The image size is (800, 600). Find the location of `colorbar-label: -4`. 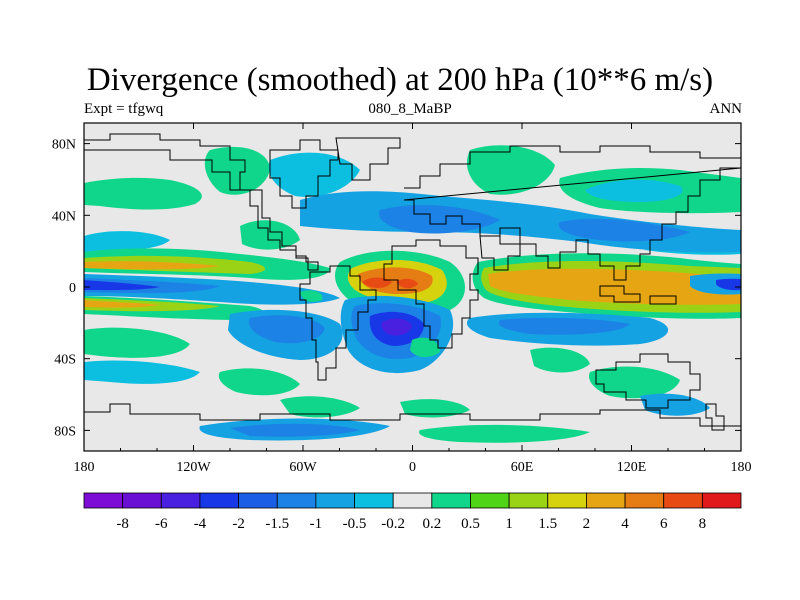

colorbar-label: -4 is located at coordinates (200, 524).